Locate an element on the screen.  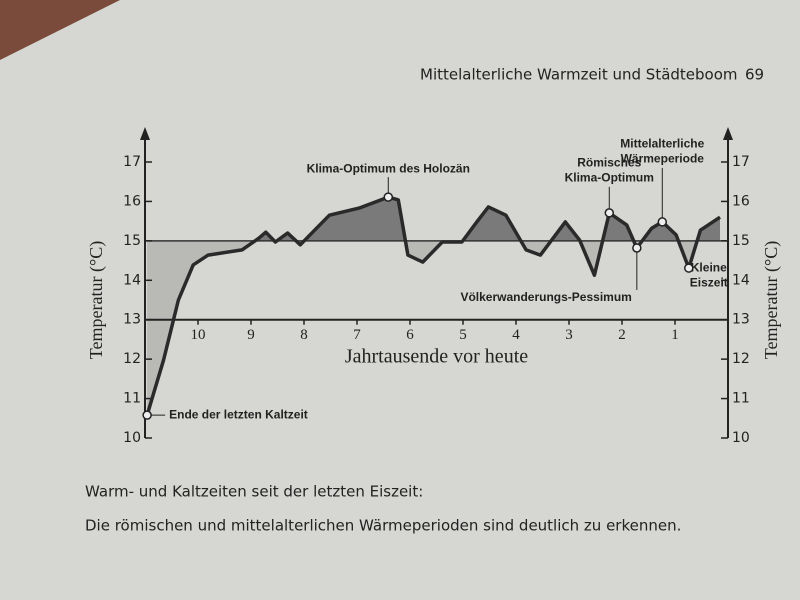
x-tick-label: 7 is located at coordinates (357, 335).